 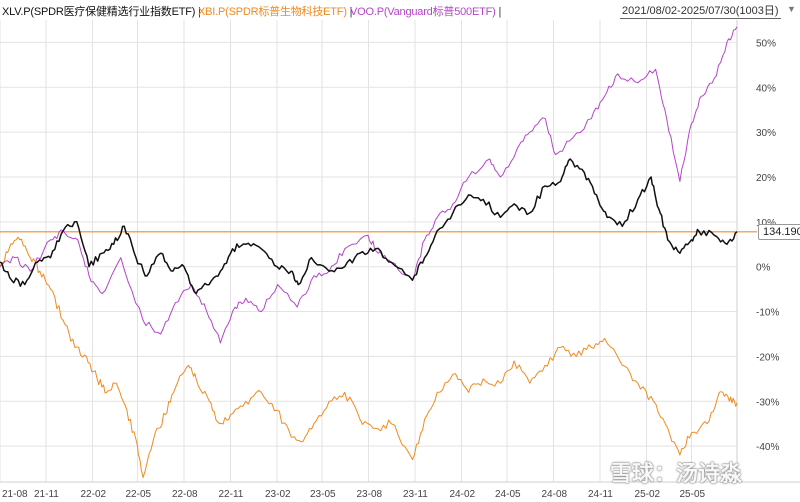 I want to click on y-tick-label: 0%, so click(x=763, y=268).